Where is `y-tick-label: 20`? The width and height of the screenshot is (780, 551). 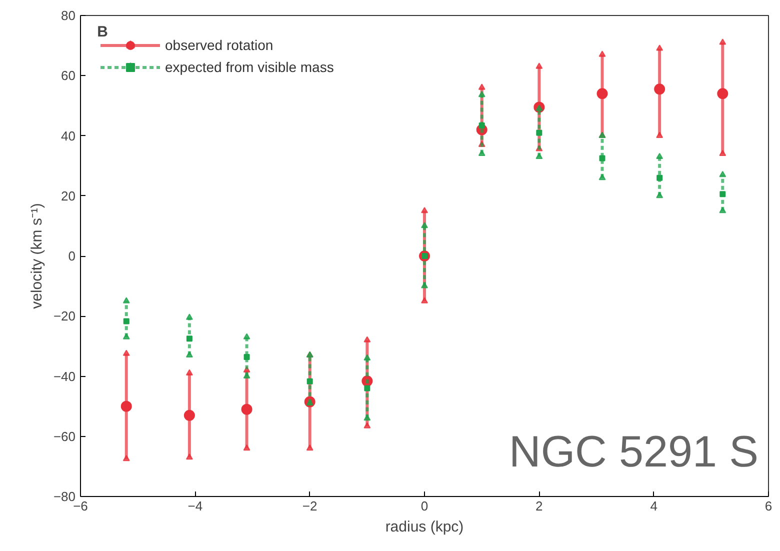 y-tick-label: 20 is located at coordinates (68, 196).